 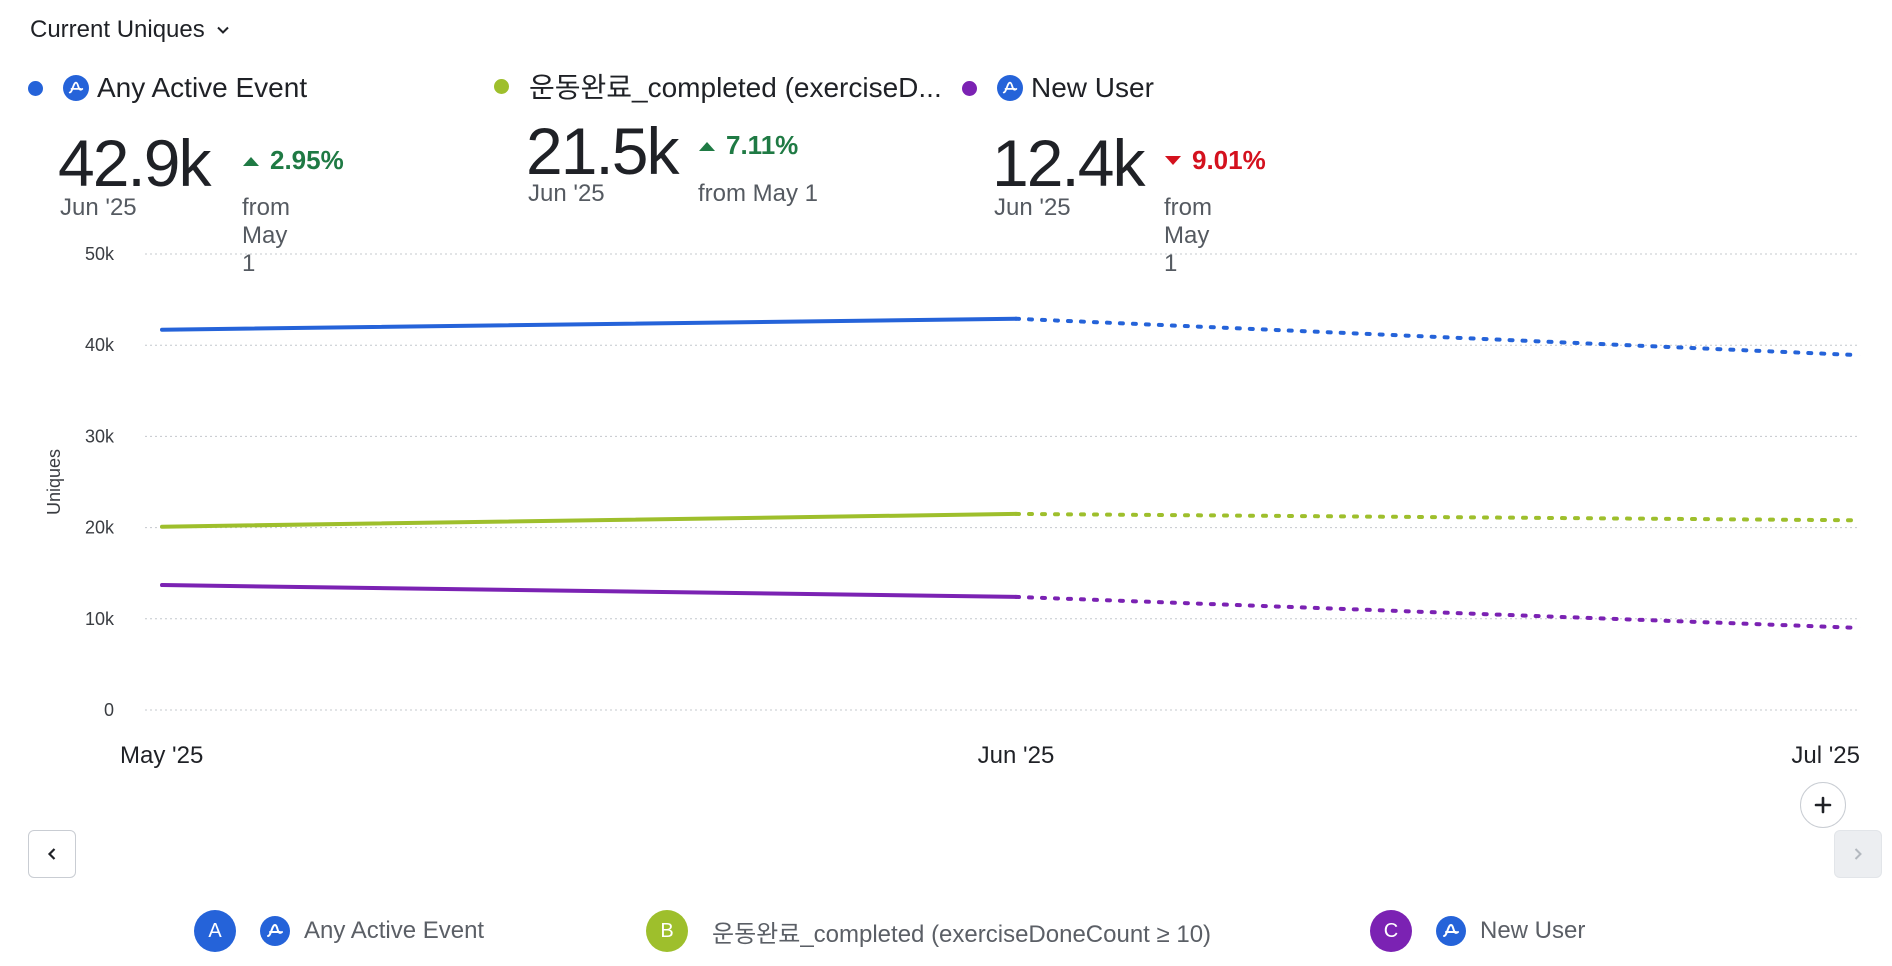 I want to click on metric-value: 21.5k, so click(x=602, y=151).